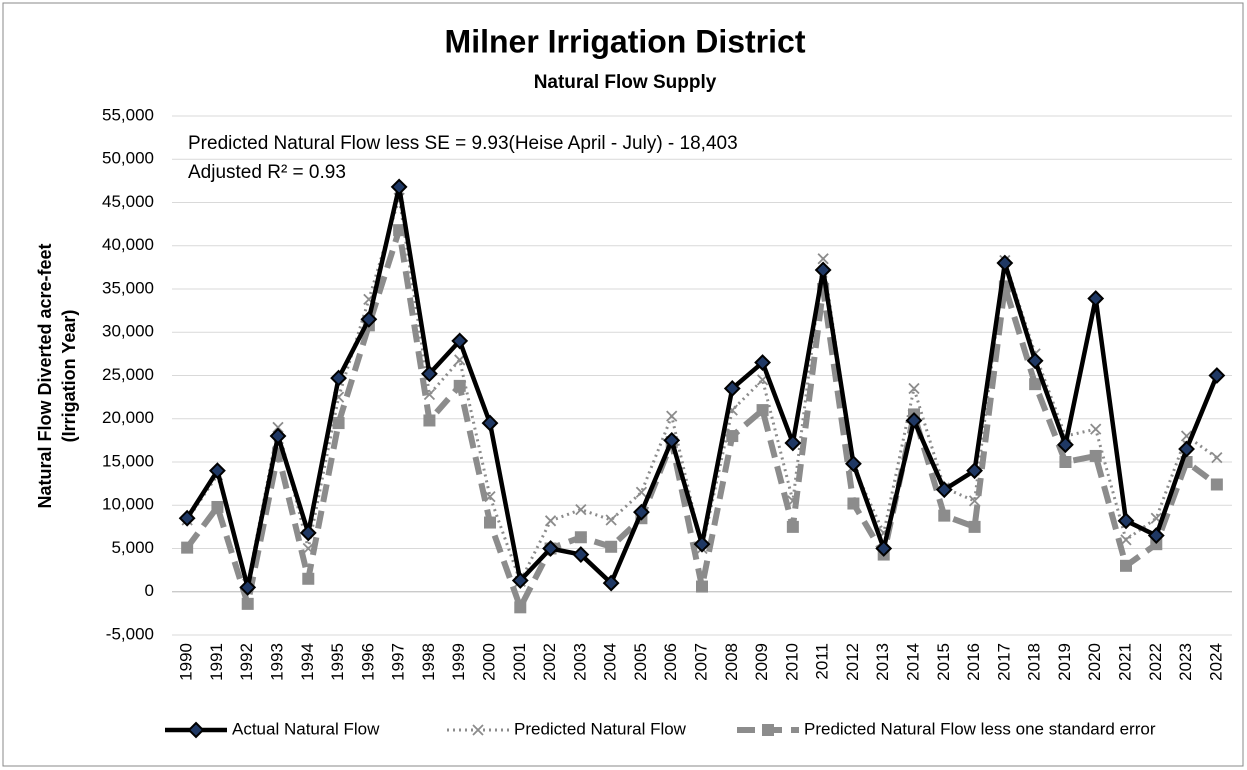 This screenshot has height=770, width=1247. Describe the element at coordinates (306, 728) in the screenshot. I see `legend-label: Actual Natural Flow` at that location.